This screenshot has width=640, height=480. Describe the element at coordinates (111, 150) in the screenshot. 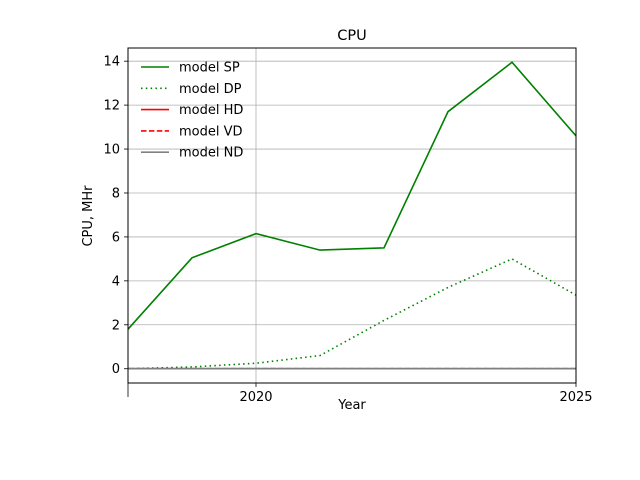

I see `y-tick-label: 10` at that location.